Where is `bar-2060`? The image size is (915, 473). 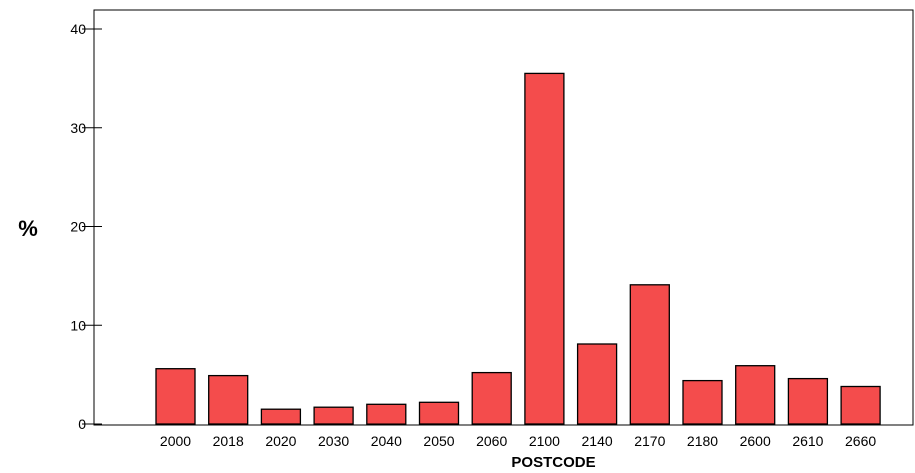 bar-2060 is located at coordinates (491, 398).